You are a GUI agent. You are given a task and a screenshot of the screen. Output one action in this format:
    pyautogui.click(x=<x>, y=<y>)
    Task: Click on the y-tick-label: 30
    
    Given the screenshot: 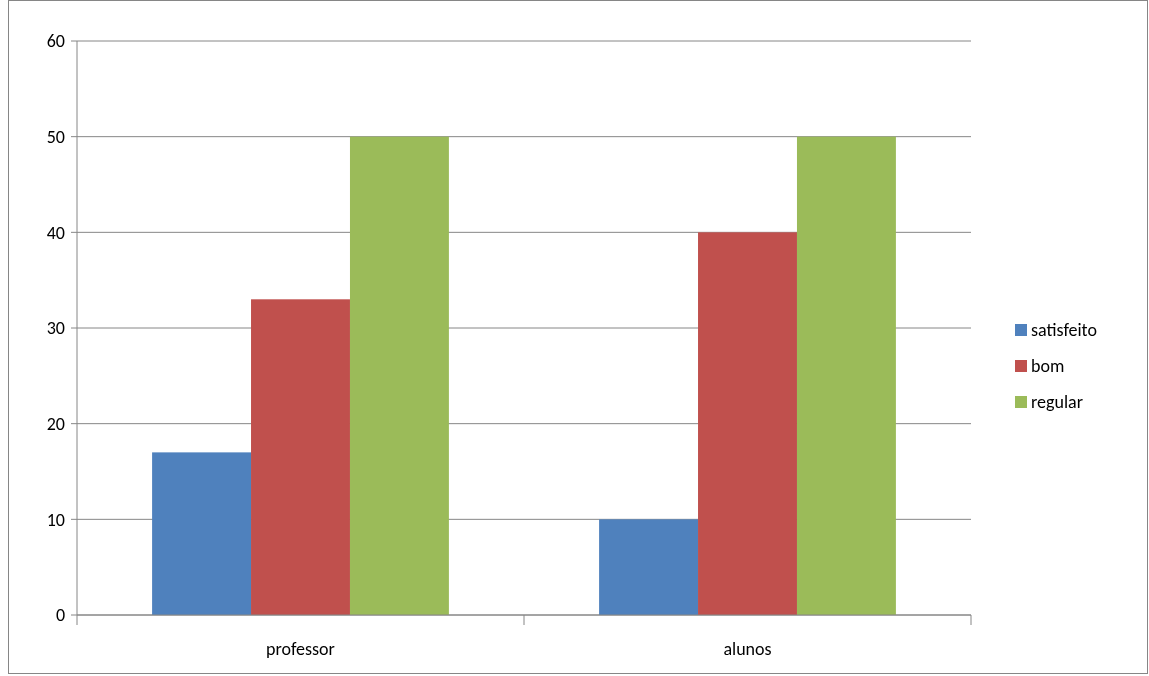 What is the action you would take?
    pyautogui.click(x=55, y=328)
    